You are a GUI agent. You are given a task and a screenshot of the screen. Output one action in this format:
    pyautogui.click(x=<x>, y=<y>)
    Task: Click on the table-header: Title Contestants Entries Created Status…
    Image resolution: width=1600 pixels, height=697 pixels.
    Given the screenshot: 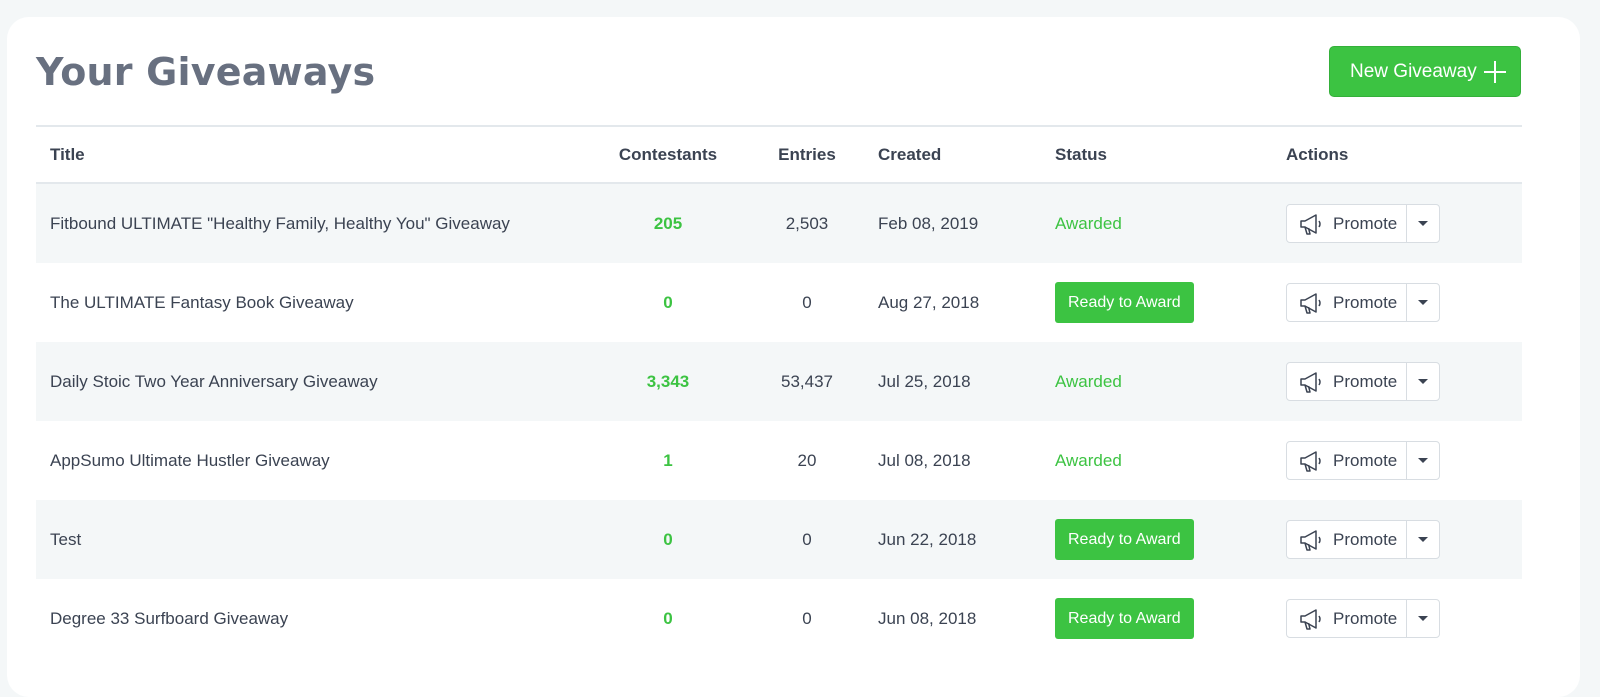 What is the action you would take?
    pyautogui.click(x=779, y=154)
    